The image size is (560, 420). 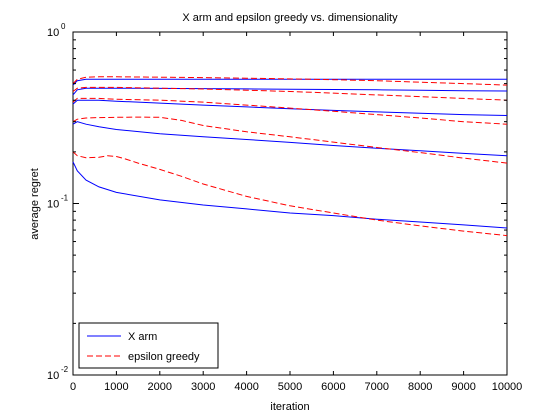 I want to click on x-tick-label: 6000, so click(x=333, y=387).